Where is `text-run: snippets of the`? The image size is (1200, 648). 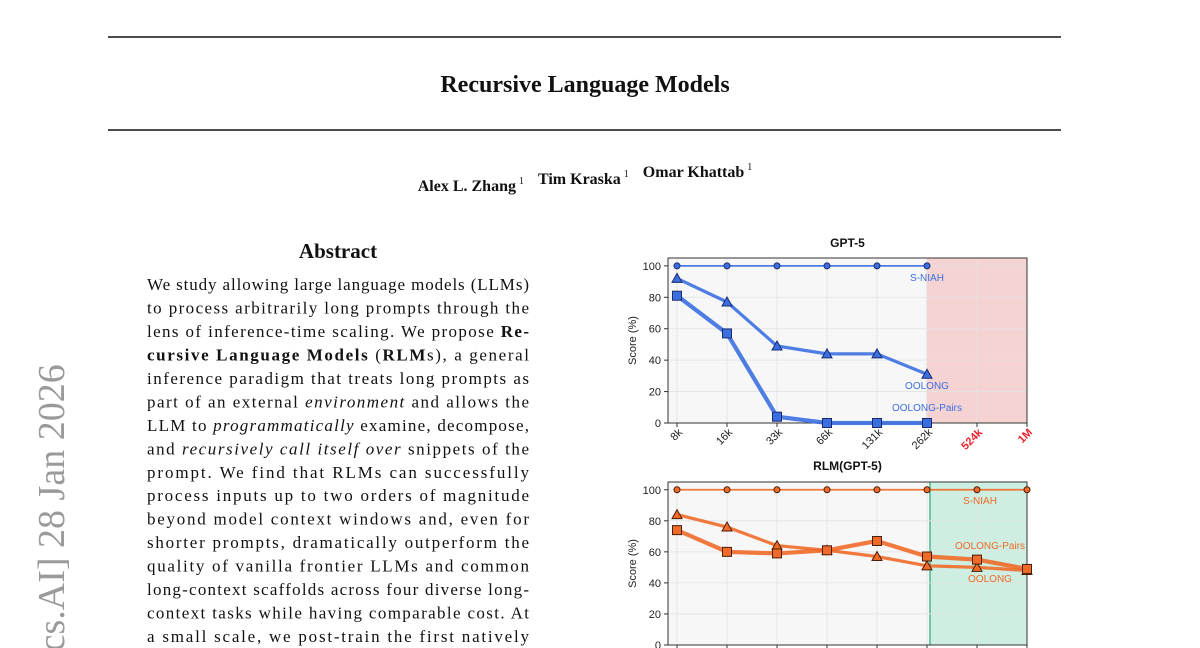
text-run: snippets of the is located at coordinates (465, 448).